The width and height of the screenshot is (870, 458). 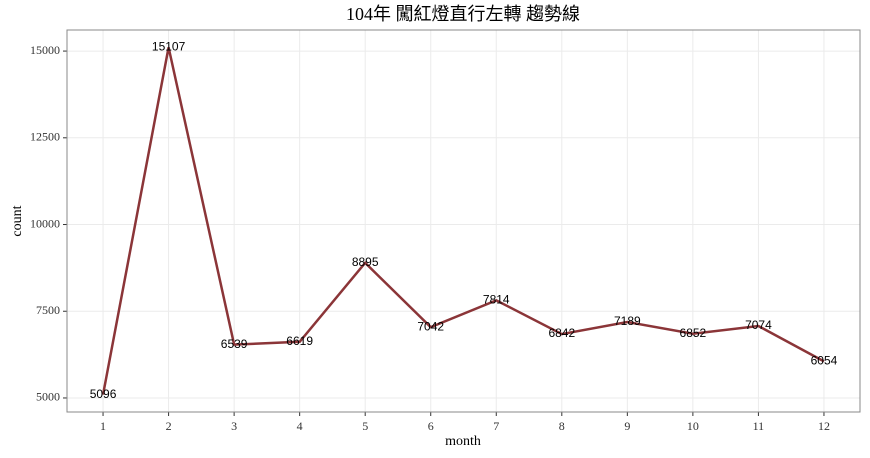 What do you see at coordinates (627, 321) in the screenshot?
I see `data-label: 7189` at bounding box center [627, 321].